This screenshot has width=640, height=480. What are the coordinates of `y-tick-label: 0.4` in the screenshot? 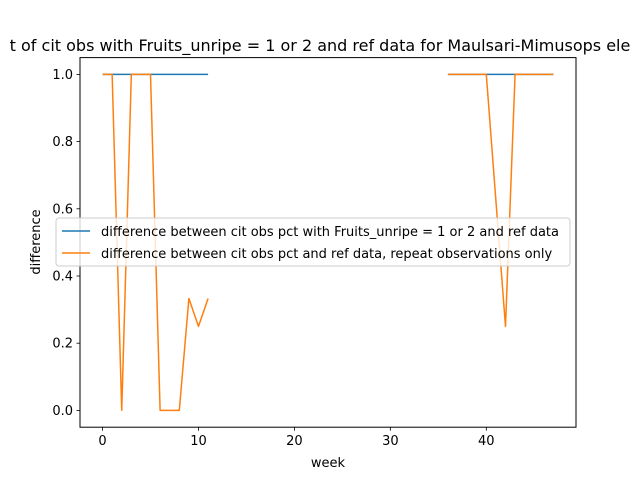 It's located at (62, 277).